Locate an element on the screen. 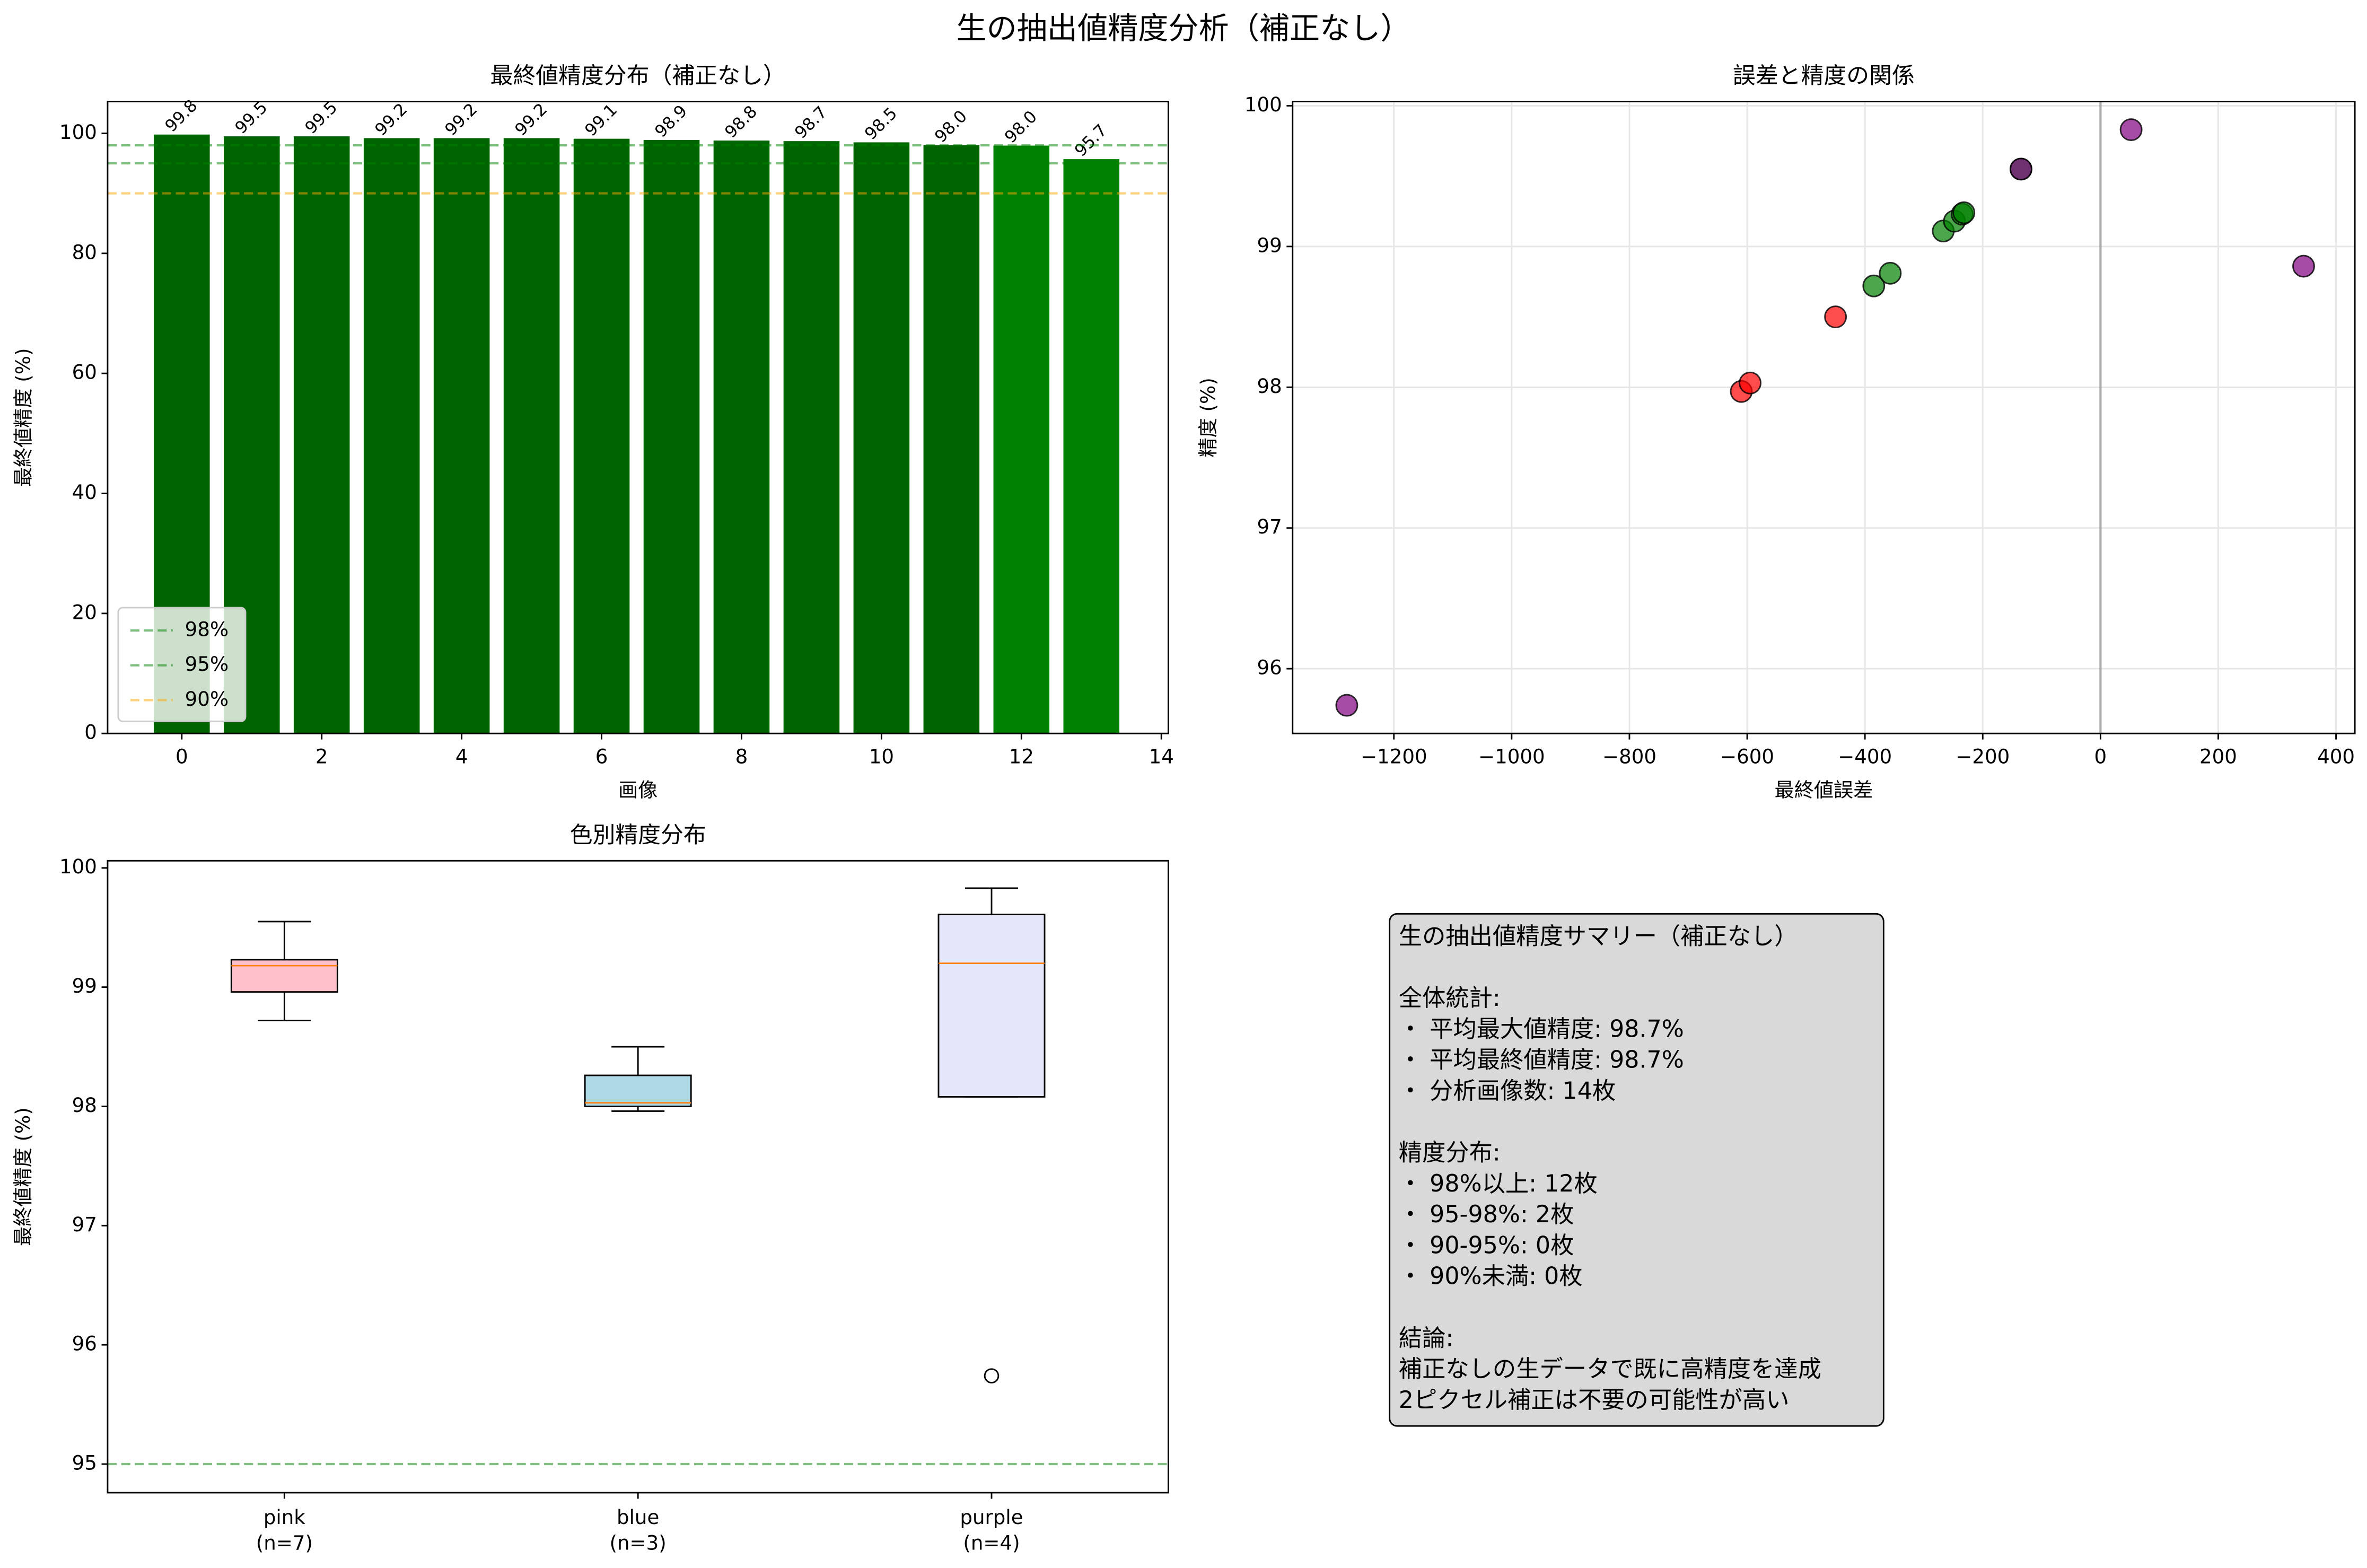 This screenshot has width=2367, height=1568. x-tick-label: 200 is located at coordinates (2218, 756).